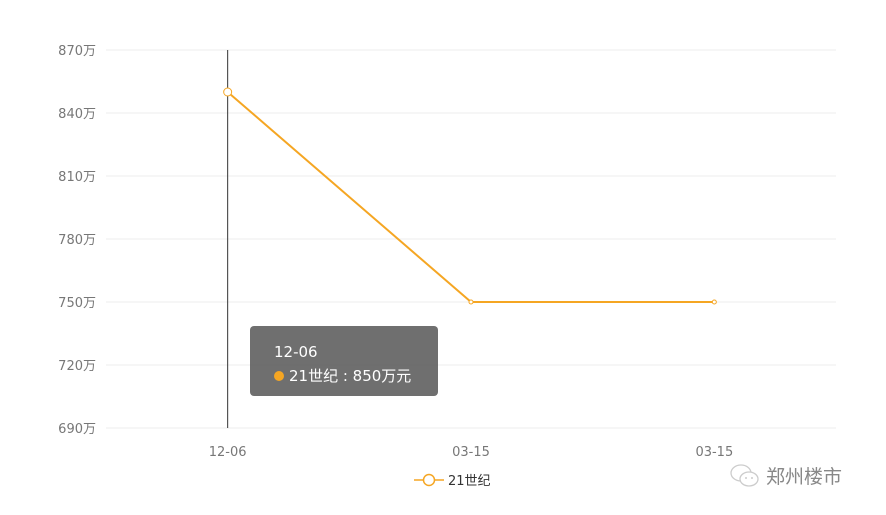 The width and height of the screenshot is (886, 515). I want to click on legend-item: 21世纪, so click(452, 479).